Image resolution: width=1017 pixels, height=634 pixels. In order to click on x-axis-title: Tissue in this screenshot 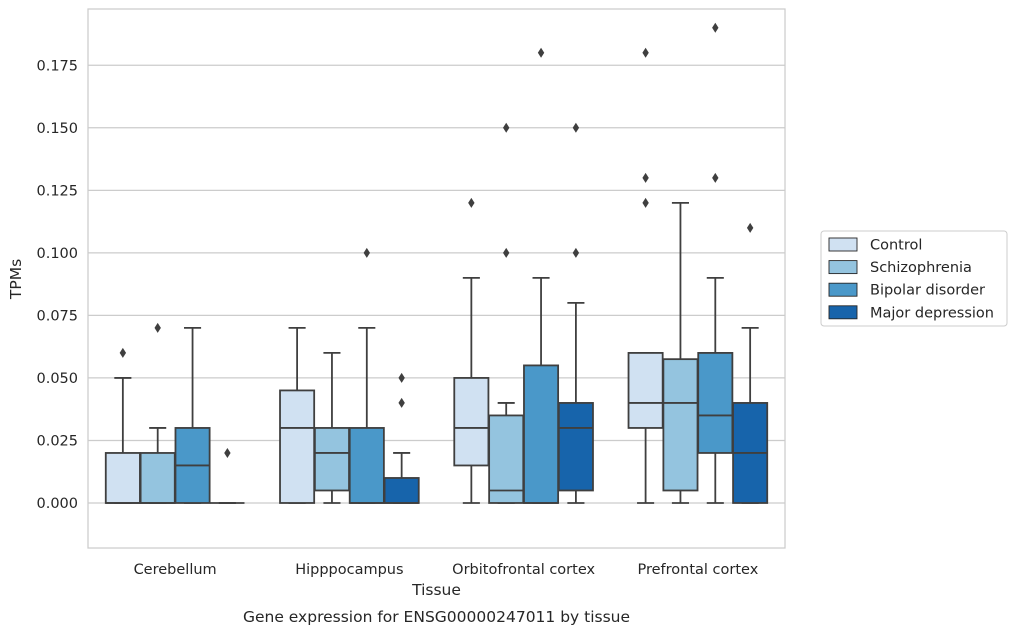, I will do `click(436, 590)`.